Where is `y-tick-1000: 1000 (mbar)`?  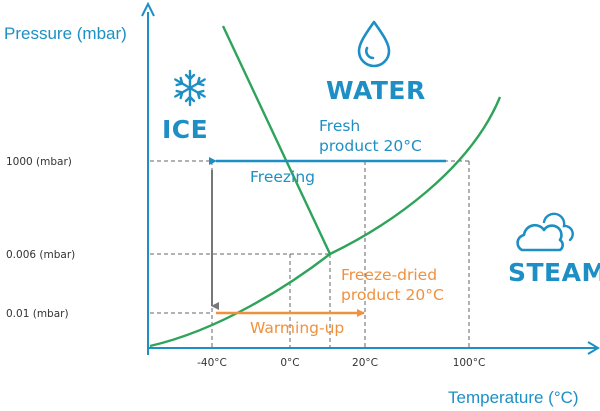 y-tick-1000: 1000 (mbar) is located at coordinates (39, 162).